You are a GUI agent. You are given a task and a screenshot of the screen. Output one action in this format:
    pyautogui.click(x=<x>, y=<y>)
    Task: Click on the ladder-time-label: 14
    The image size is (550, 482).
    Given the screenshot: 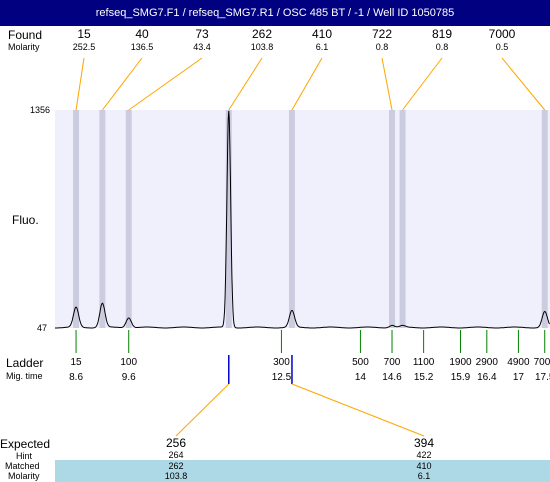 What is the action you would take?
    pyautogui.click(x=360, y=377)
    